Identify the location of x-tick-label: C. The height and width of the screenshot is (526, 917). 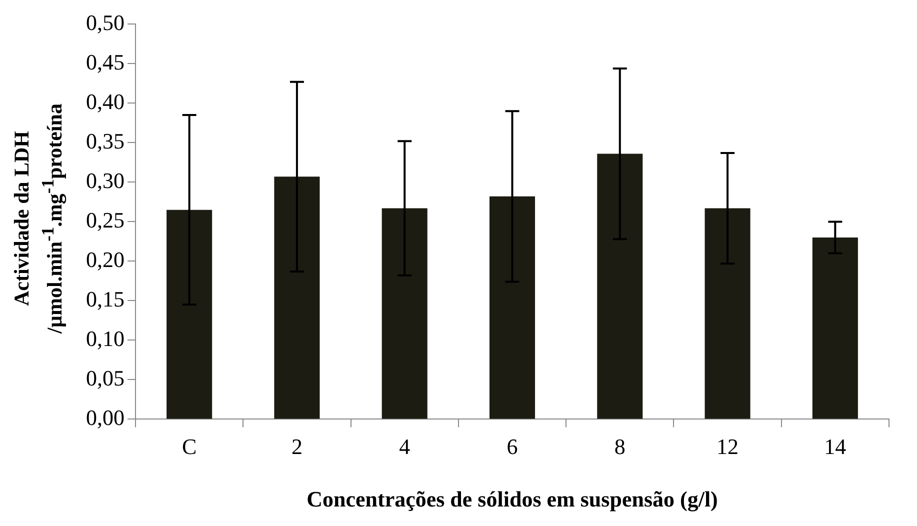
(189, 447).